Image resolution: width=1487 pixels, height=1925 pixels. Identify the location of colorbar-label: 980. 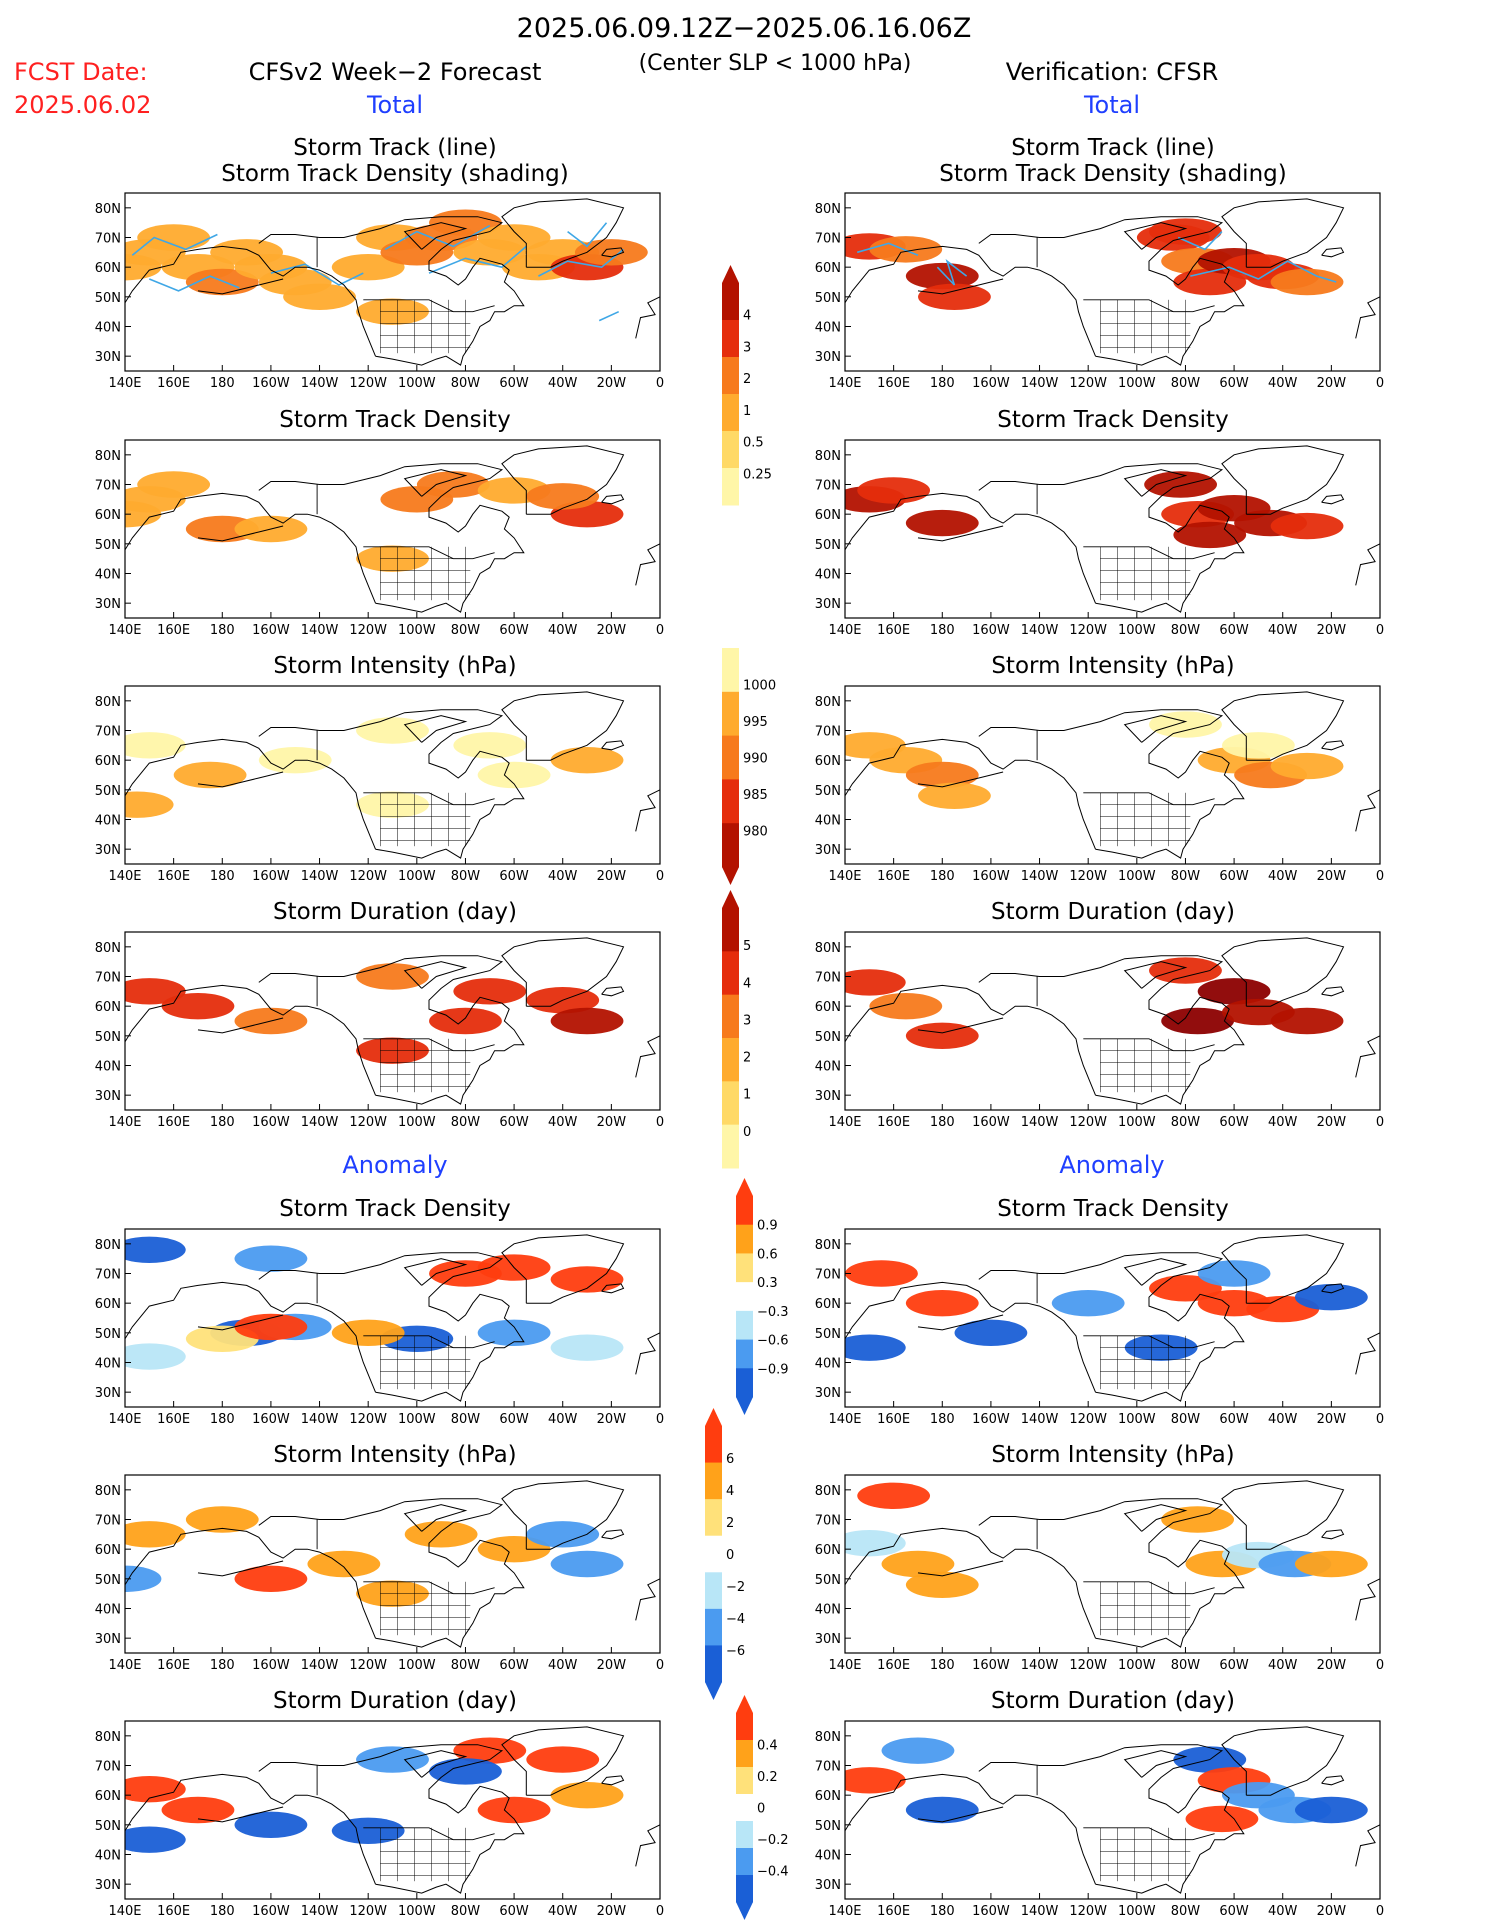
(755, 832).